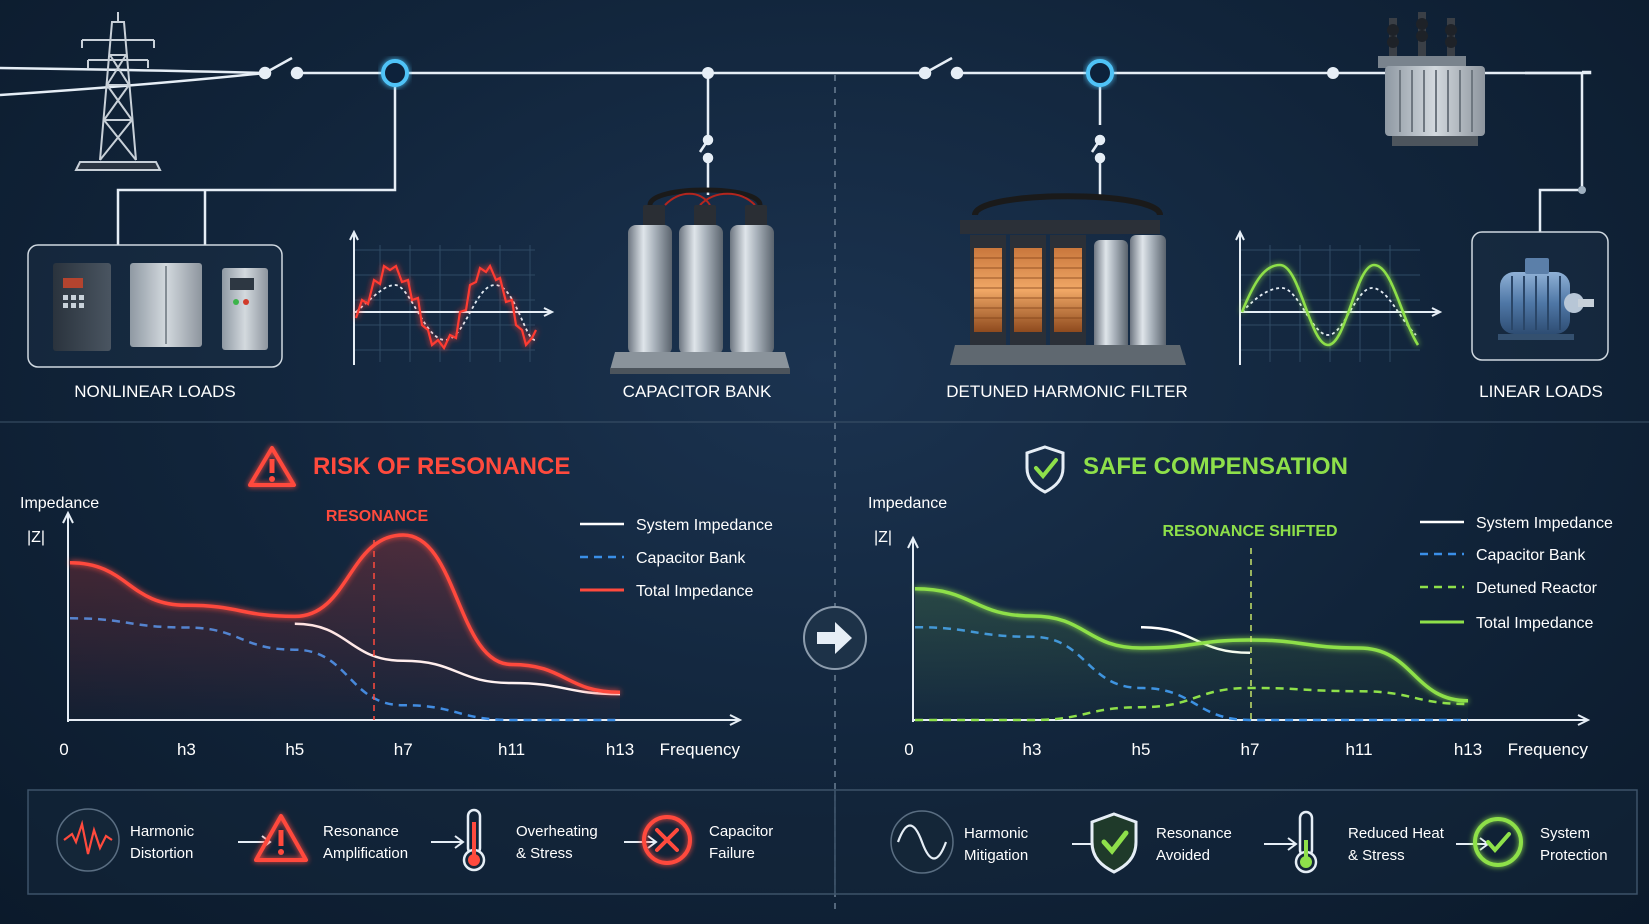  I want to click on flow-step-label: Failure, so click(732, 853).